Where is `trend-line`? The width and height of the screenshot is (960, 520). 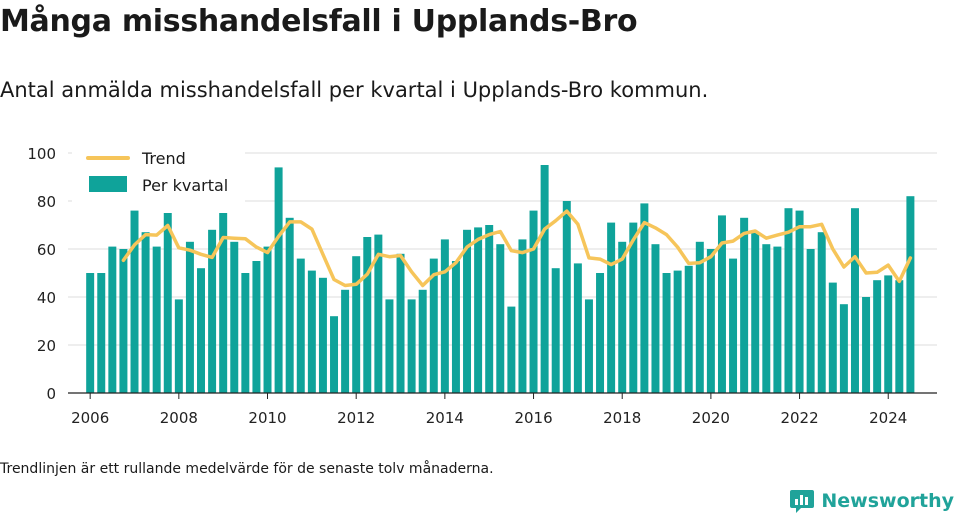
trend-line is located at coordinates (517, 248).